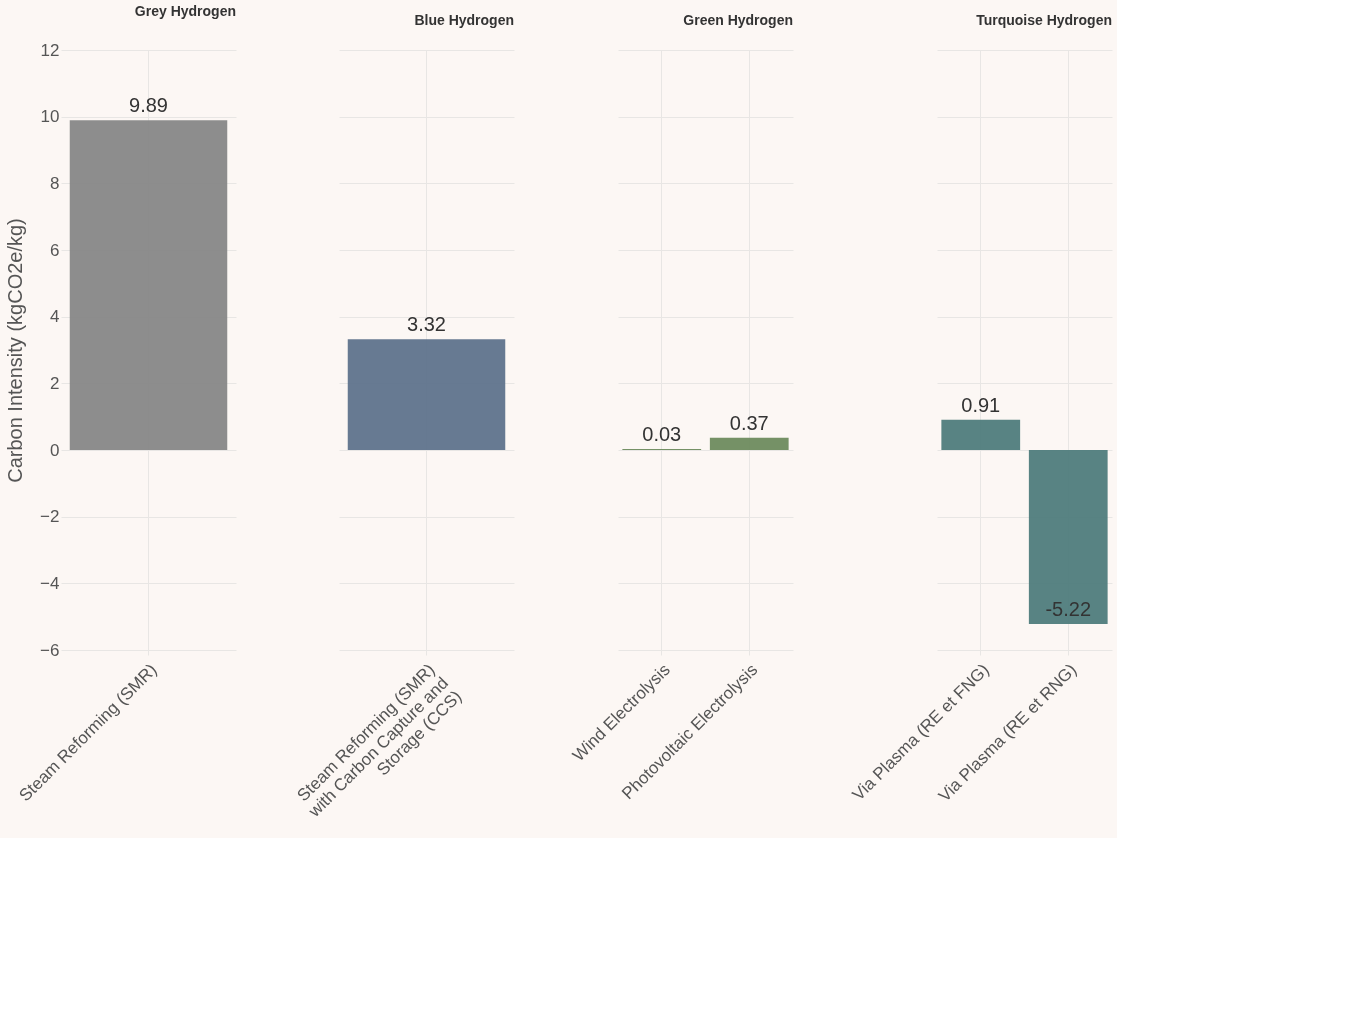 The width and height of the screenshot is (1346, 1035). What do you see at coordinates (55, 383) in the screenshot?
I see `y-tick-label: 2` at bounding box center [55, 383].